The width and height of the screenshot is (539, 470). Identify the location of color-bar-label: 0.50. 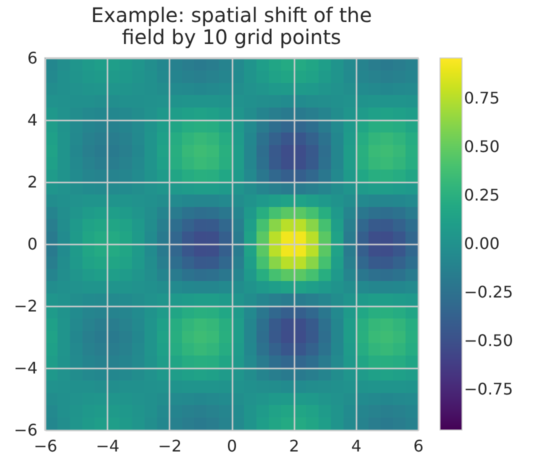
(482, 146).